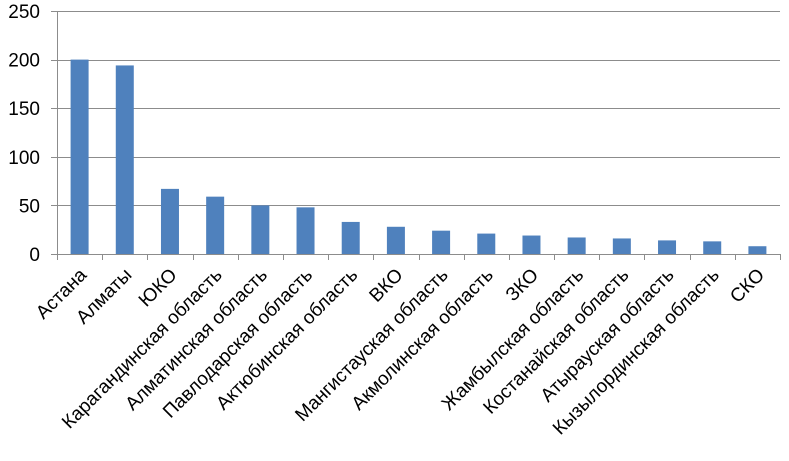 This screenshot has width=789, height=461. I want to click on x-tick-label-16: СКО, so click(747, 286).